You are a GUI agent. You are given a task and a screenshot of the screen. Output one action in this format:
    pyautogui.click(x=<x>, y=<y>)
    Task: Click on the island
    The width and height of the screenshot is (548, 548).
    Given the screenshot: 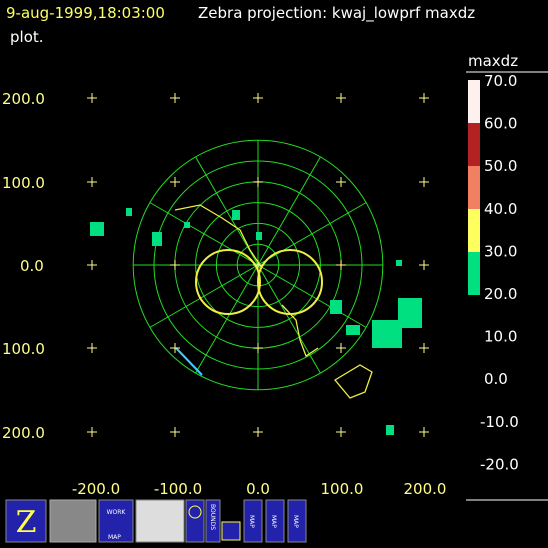 What is the action you would take?
    pyautogui.click(x=353, y=381)
    